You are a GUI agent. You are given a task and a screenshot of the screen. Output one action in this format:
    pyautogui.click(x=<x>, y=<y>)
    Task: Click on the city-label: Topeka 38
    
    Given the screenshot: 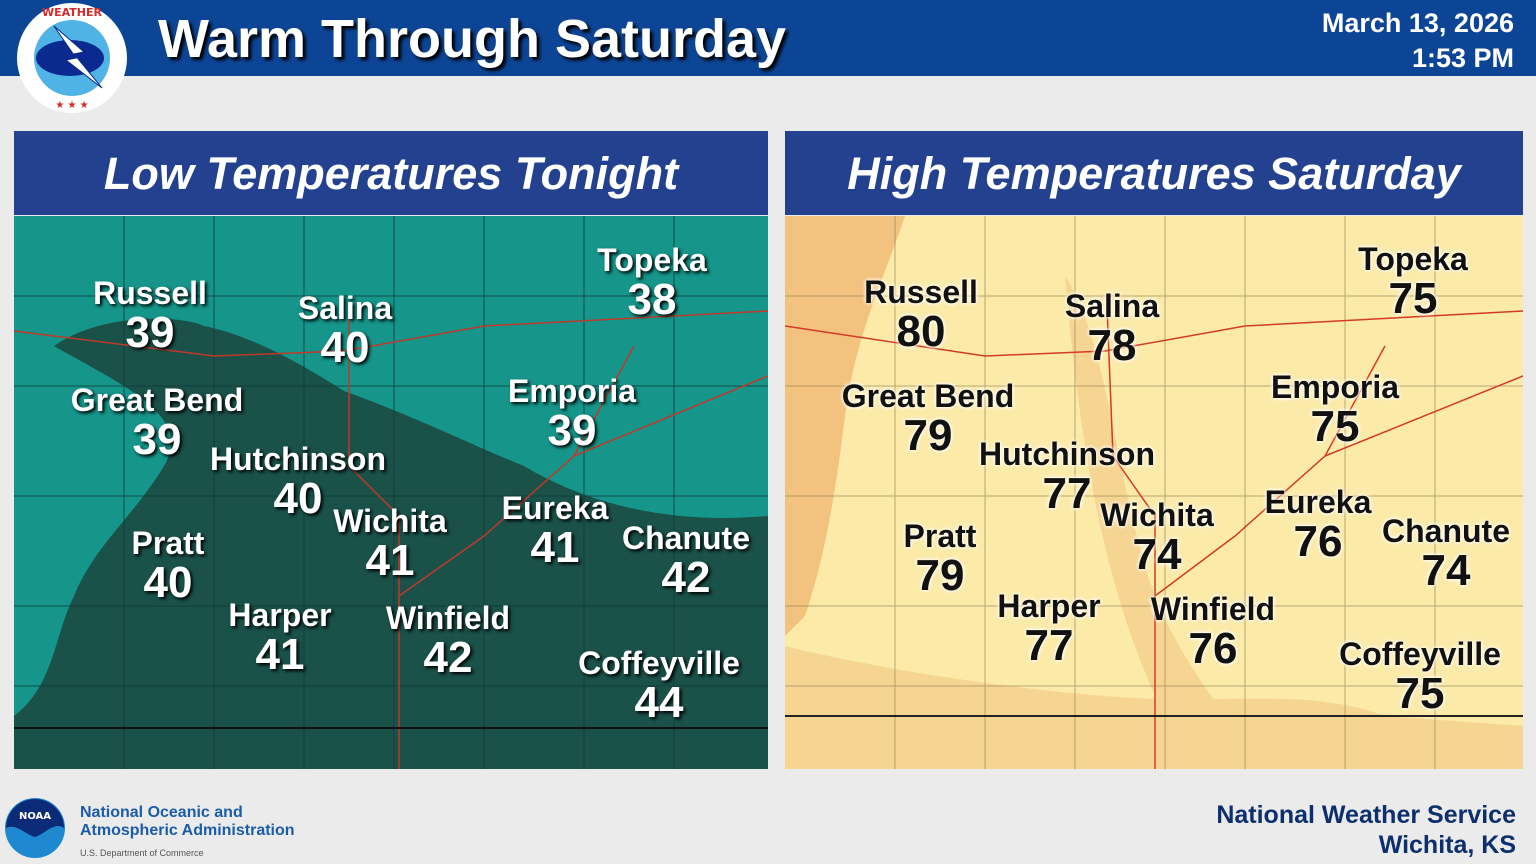 What is the action you would take?
    pyautogui.click(x=652, y=283)
    